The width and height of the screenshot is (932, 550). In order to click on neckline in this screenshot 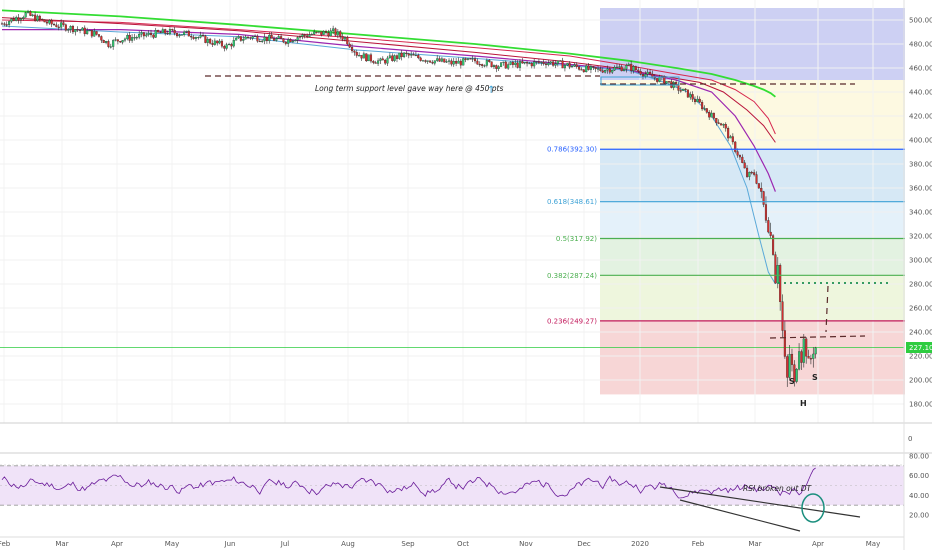, I will do `click(817, 337)`.